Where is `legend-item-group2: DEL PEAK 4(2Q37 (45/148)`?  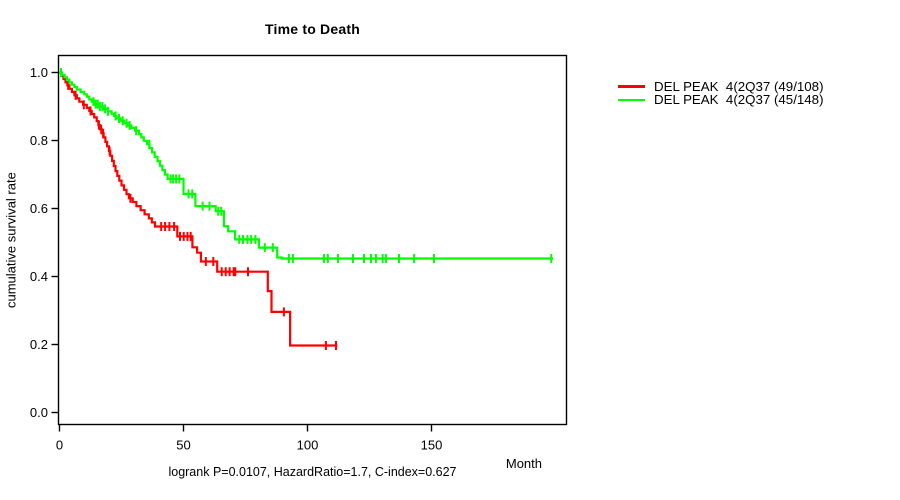
legend-item-group2: DEL PEAK 4(2Q37 (45/148) is located at coordinates (721, 100).